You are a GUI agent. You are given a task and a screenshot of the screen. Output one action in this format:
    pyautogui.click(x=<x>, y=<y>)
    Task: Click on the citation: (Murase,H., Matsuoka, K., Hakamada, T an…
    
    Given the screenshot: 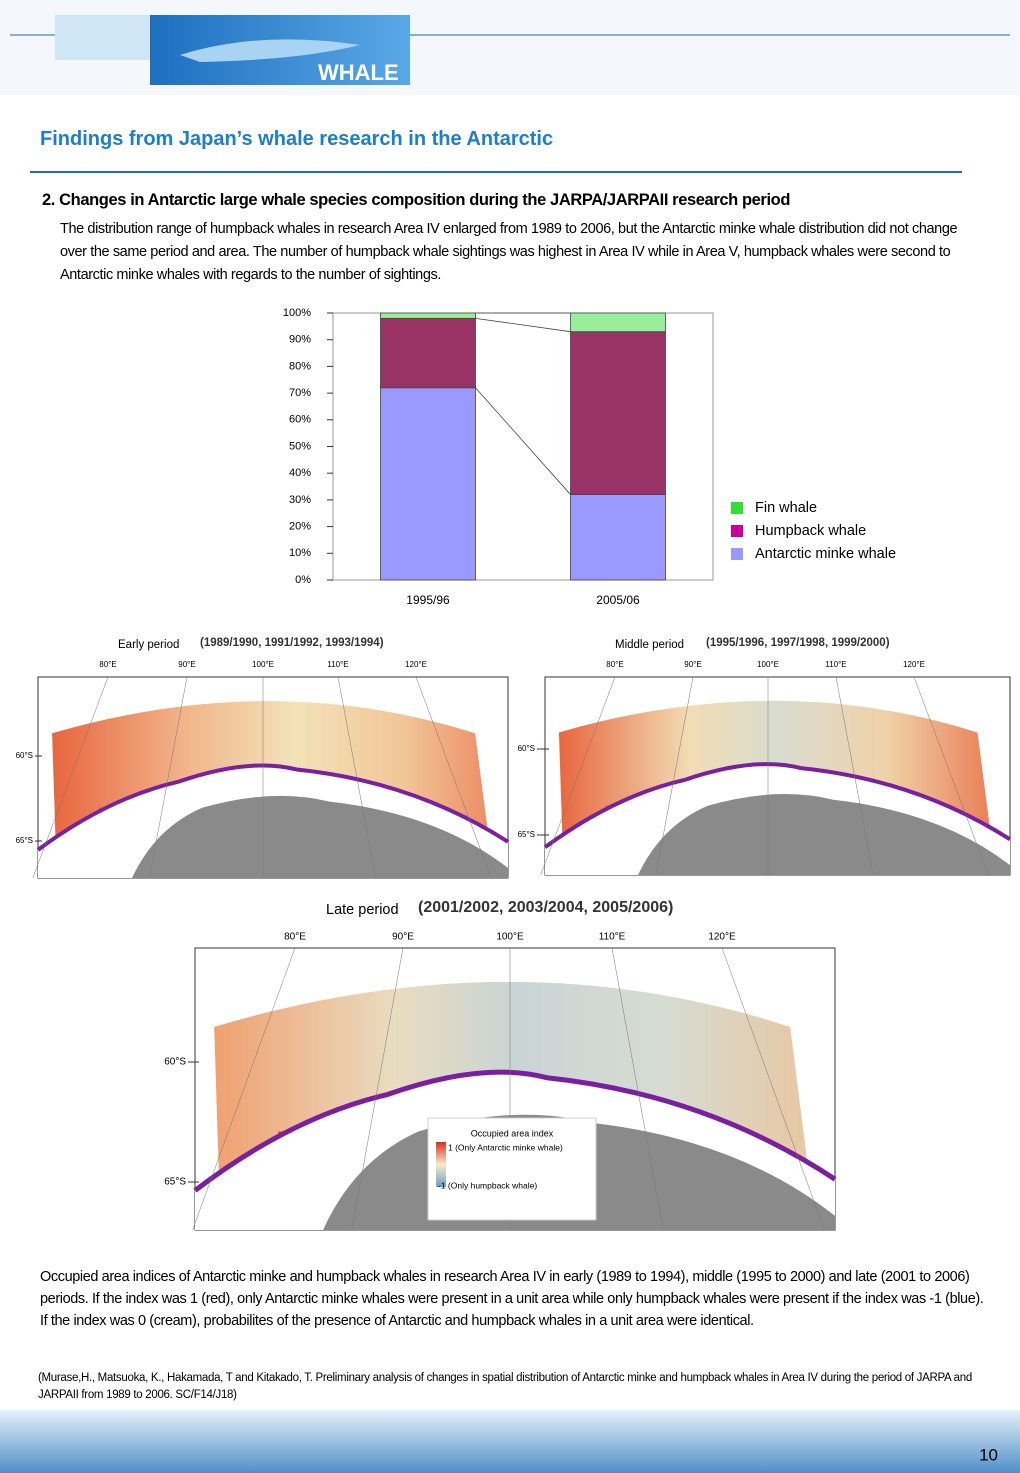 What is the action you would take?
    pyautogui.click(x=505, y=1386)
    